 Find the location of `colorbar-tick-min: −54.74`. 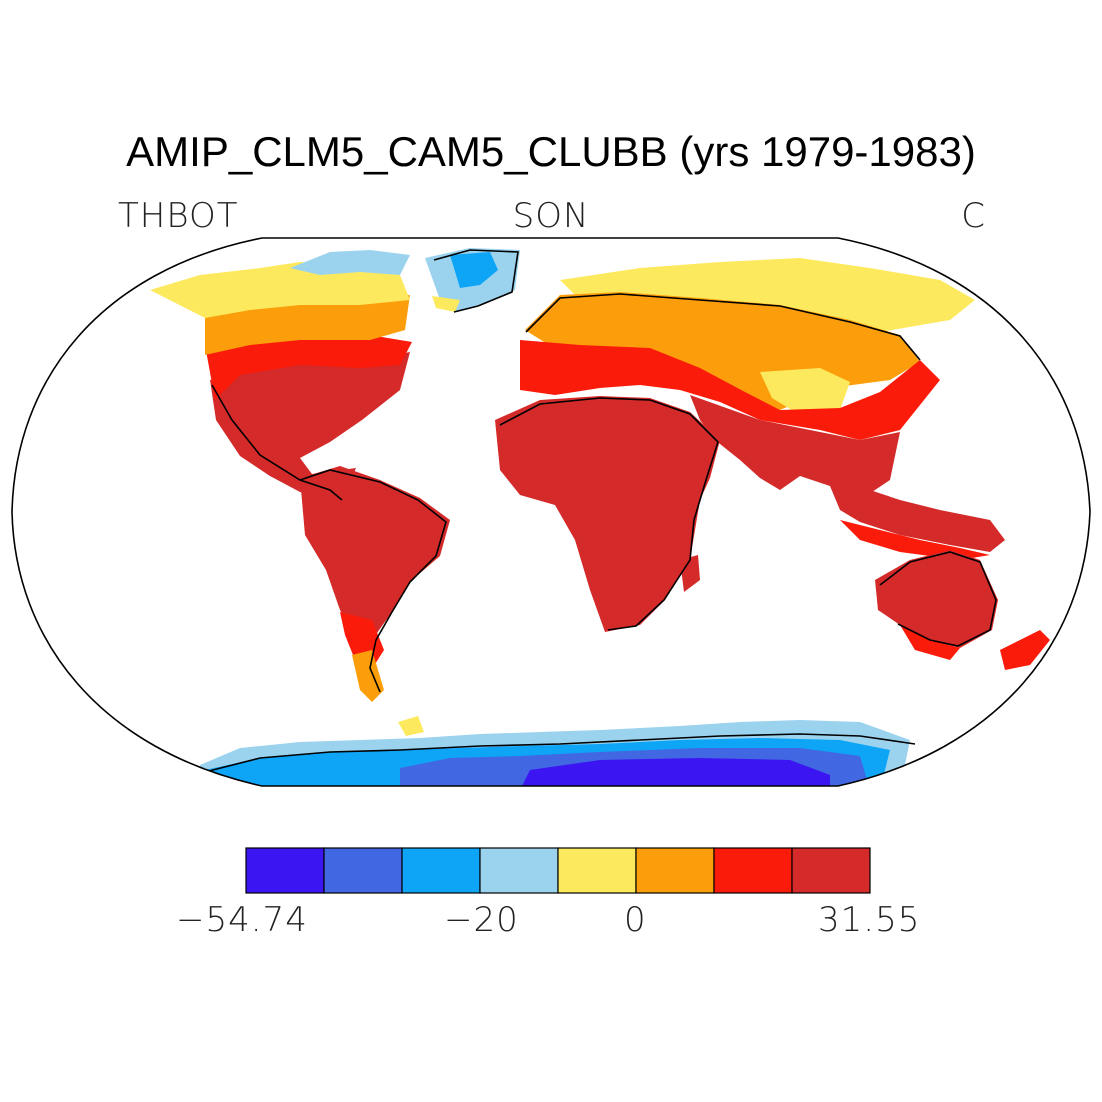

colorbar-tick-min: −54.74 is located at coordinates (242, 920).